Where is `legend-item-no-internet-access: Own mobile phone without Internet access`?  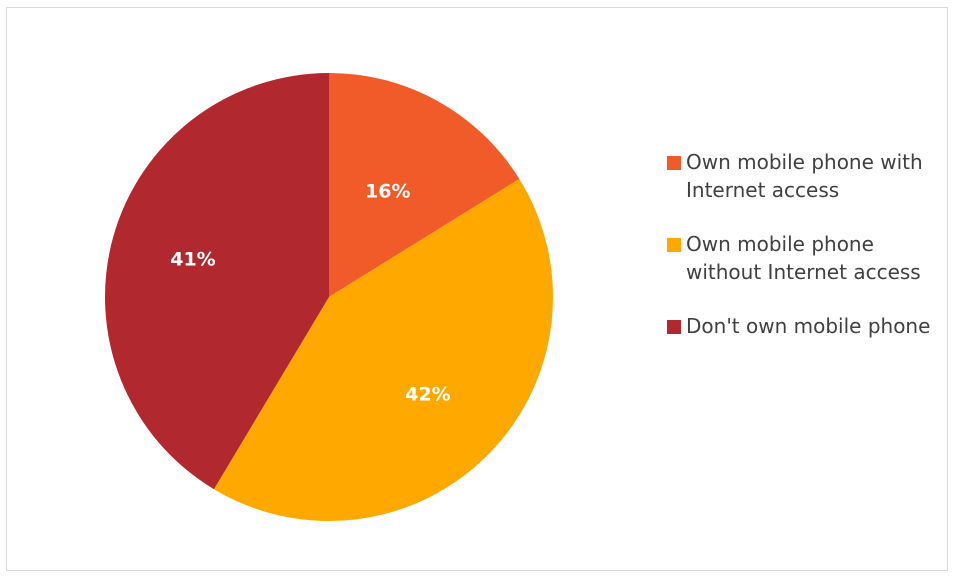
legend-item-no-internet-access: Own mobile phone without Internet access is located at coordinates (806, 258).